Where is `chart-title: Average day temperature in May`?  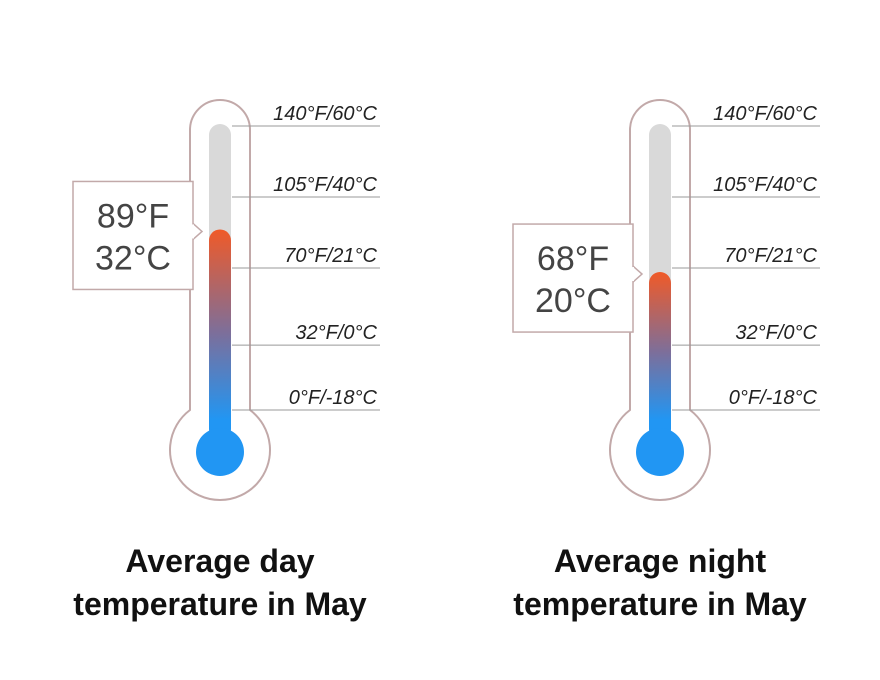
chart-title: Average day temperature in May is located at coordinates (220, 582).